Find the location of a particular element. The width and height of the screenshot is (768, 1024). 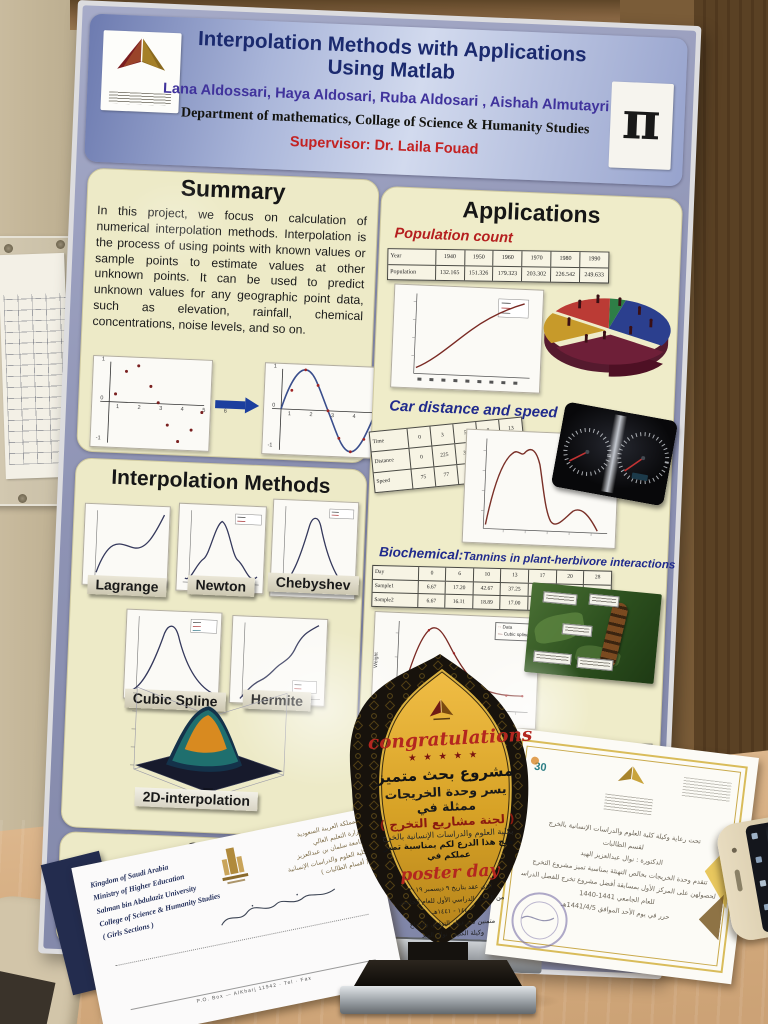

method-label-newton: Newton is located at coordinates (221, 586).